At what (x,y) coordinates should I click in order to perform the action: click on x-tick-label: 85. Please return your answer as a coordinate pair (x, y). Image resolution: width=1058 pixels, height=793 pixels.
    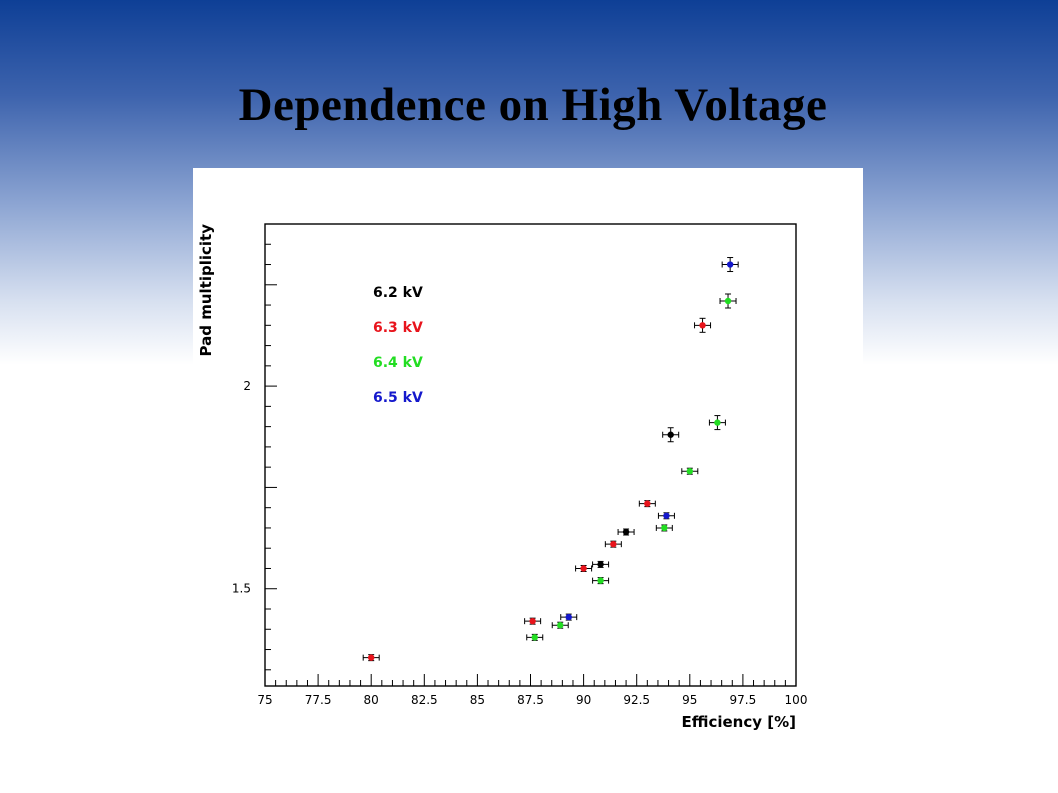
    Looking at the image, I should click on (477, 700).